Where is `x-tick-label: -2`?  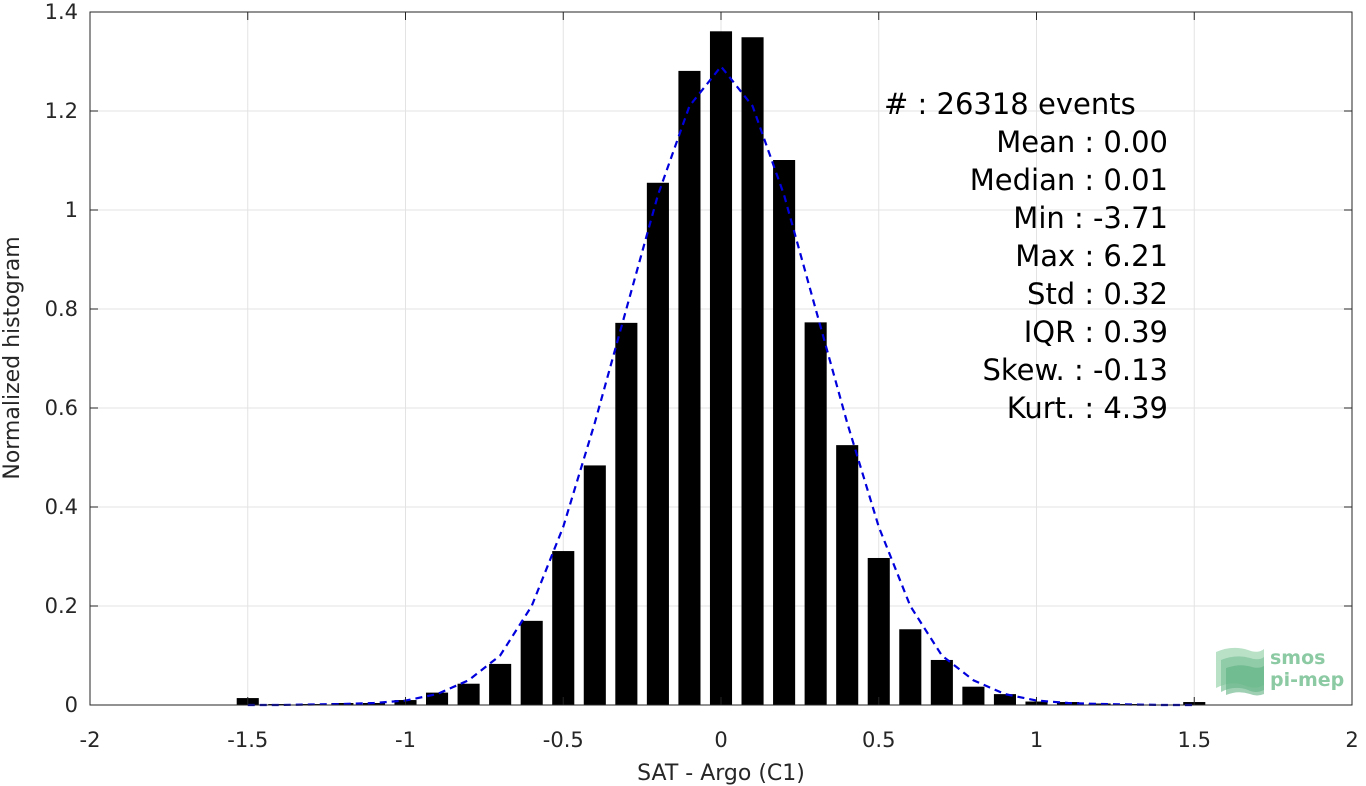
x-tick-label: -2 is located at coordinates (90, 740).